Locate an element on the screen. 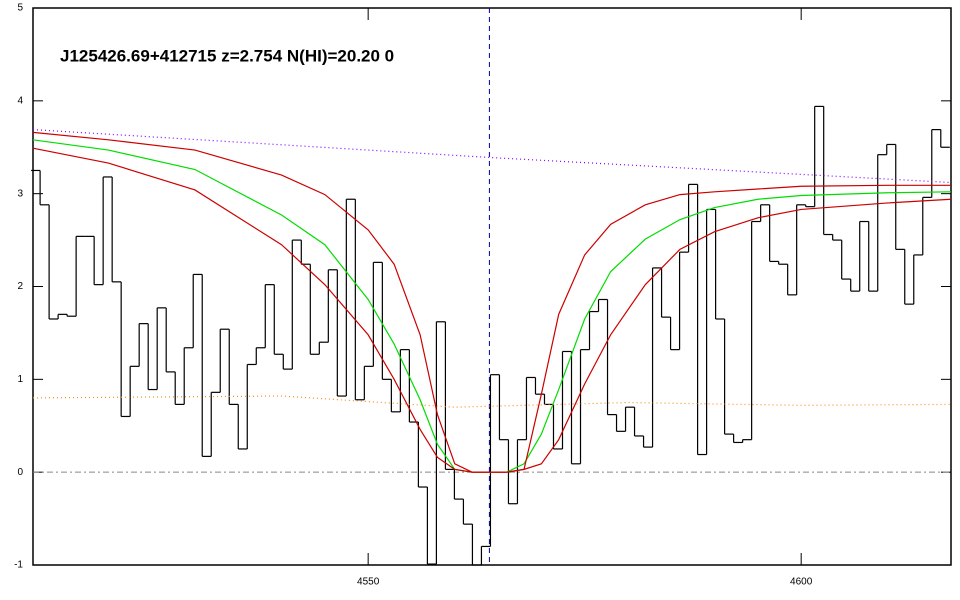  y-tick-label: 1 is located at coordinates (20, 379).